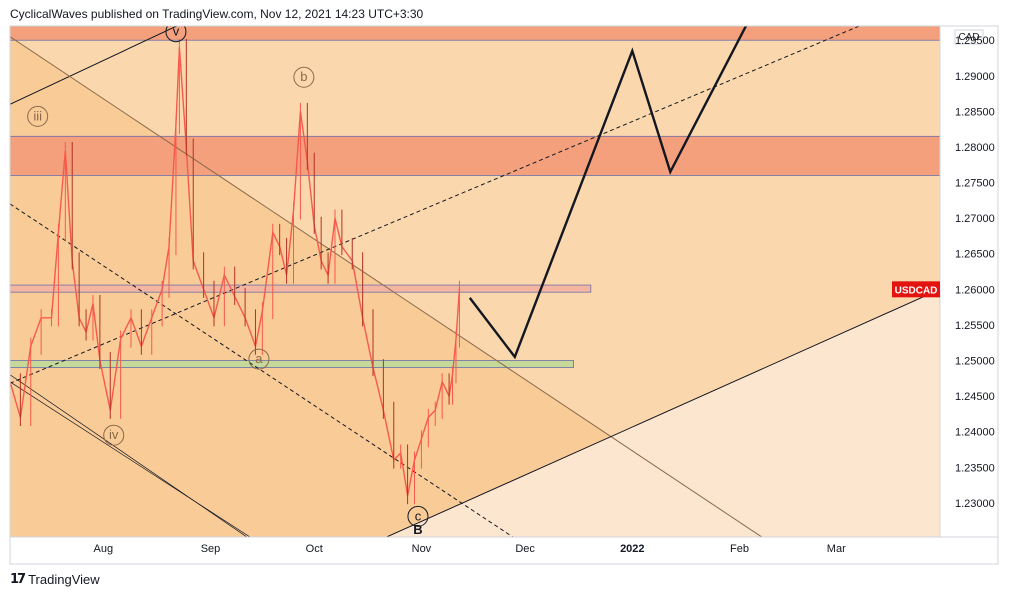 Image resolution: width=1009 pixels, height=598 pixels. I want to click on x-tick-label: 2022, so click(632, 549).